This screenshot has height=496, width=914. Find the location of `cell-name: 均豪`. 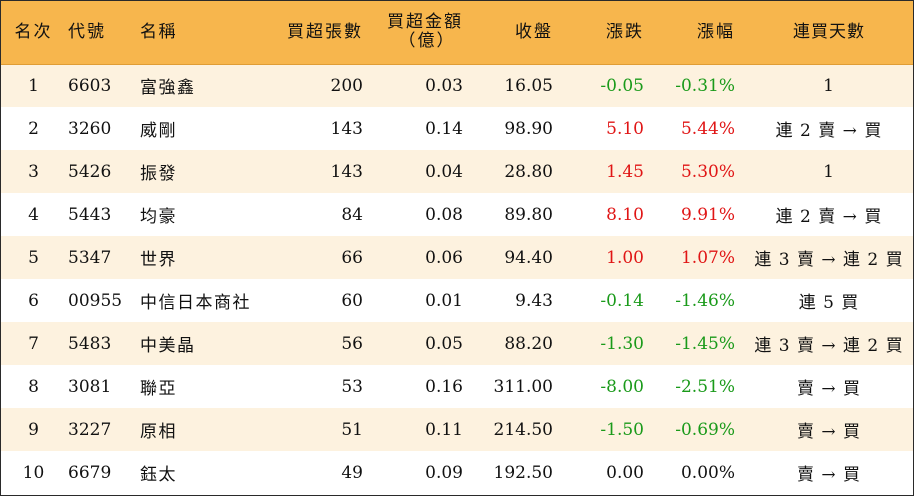

cell-name: 均豪 is located at coordinates (158, 217).